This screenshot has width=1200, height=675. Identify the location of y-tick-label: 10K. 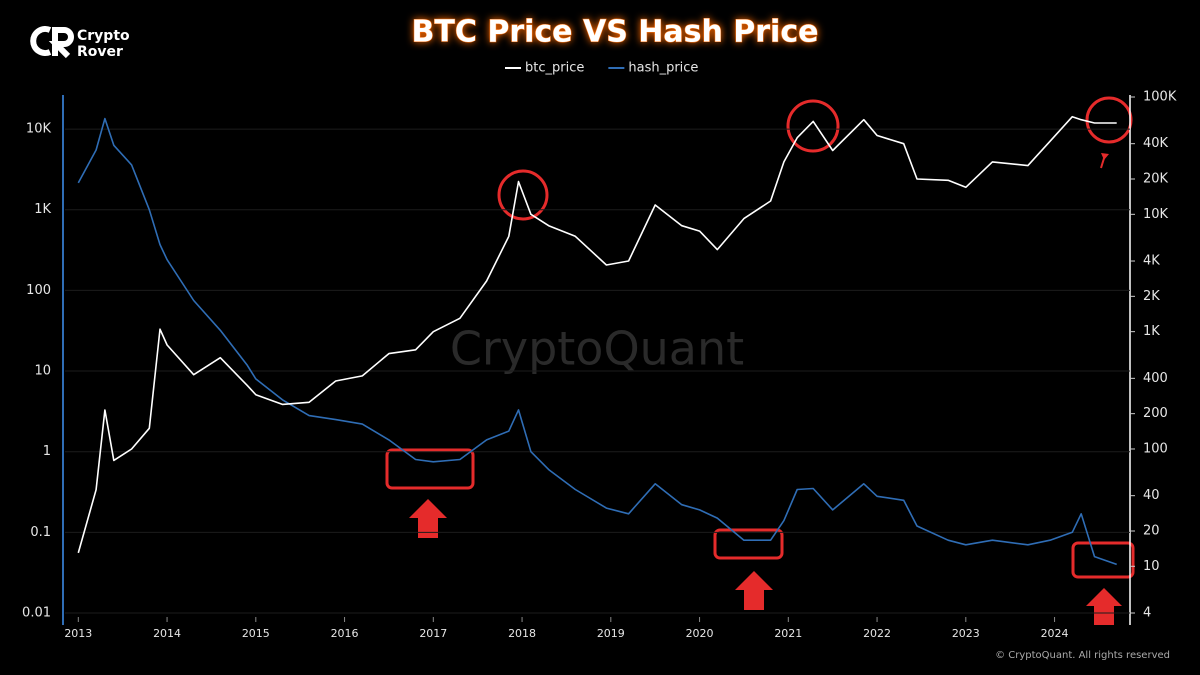
(39, 129).